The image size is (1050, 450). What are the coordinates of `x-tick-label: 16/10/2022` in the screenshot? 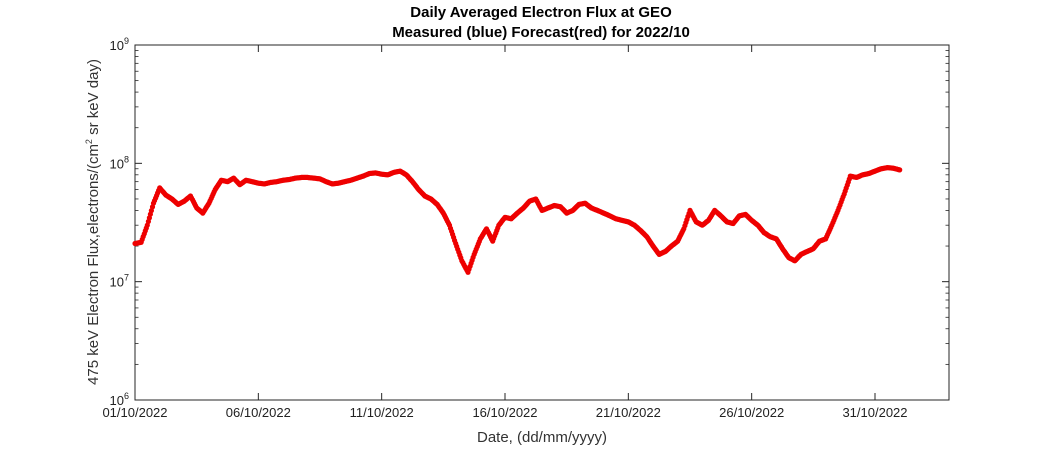 It's located at (504, 412).